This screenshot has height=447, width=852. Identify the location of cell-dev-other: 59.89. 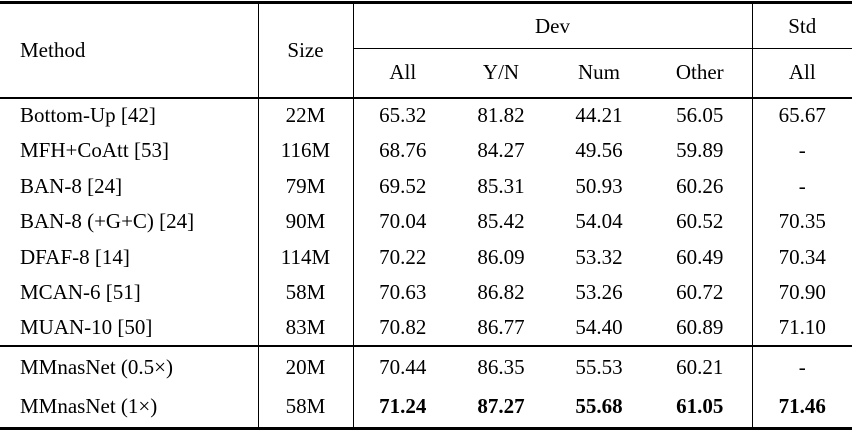
(700, 150).